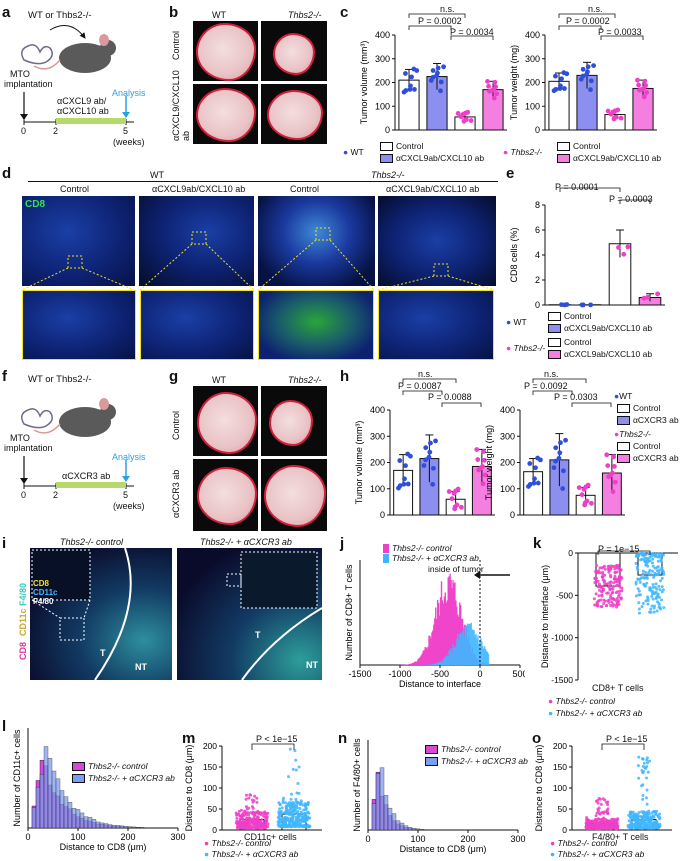 The height and width of the screenshot is (861, 685). I want to click on col-ko-b: Thbs2-/-, so click(305, 15).